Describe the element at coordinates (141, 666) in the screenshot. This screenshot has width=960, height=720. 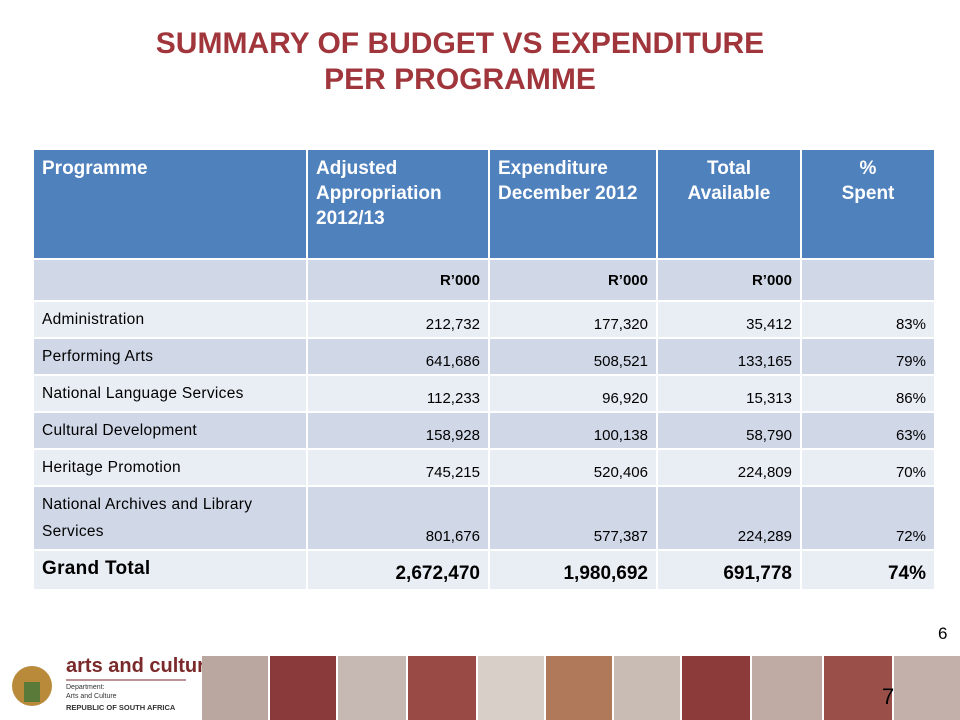
I see `logo-name: arts and culture` at that location.